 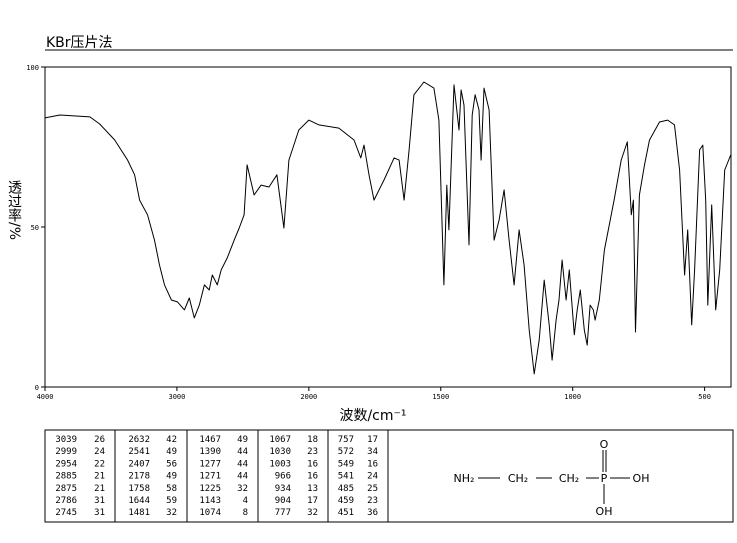 What do you see at coordinates (346, 464) in the screenshot?
I see `peak-wavenumber: 549` at bounding box center [346, 464].